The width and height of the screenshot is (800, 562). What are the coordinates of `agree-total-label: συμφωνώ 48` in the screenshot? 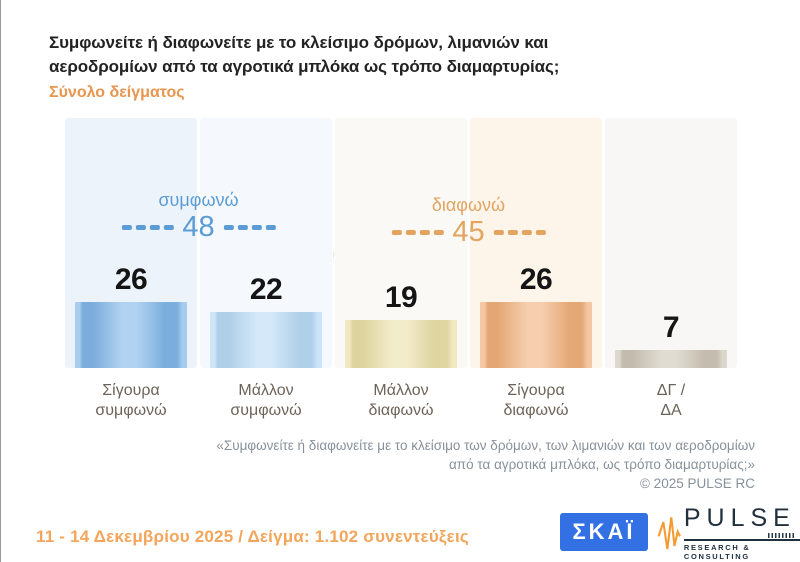 It's located at (198, 216).